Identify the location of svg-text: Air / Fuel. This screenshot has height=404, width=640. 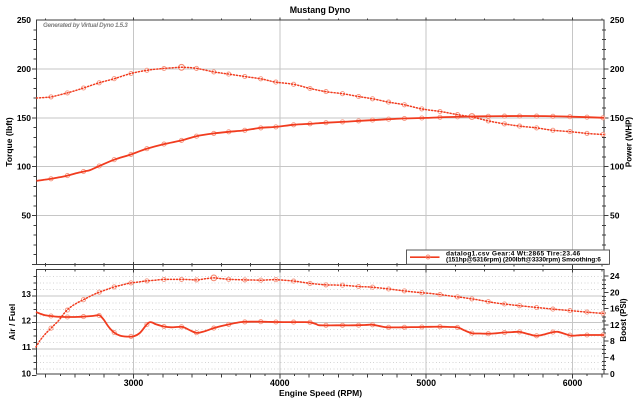
(12, 322).